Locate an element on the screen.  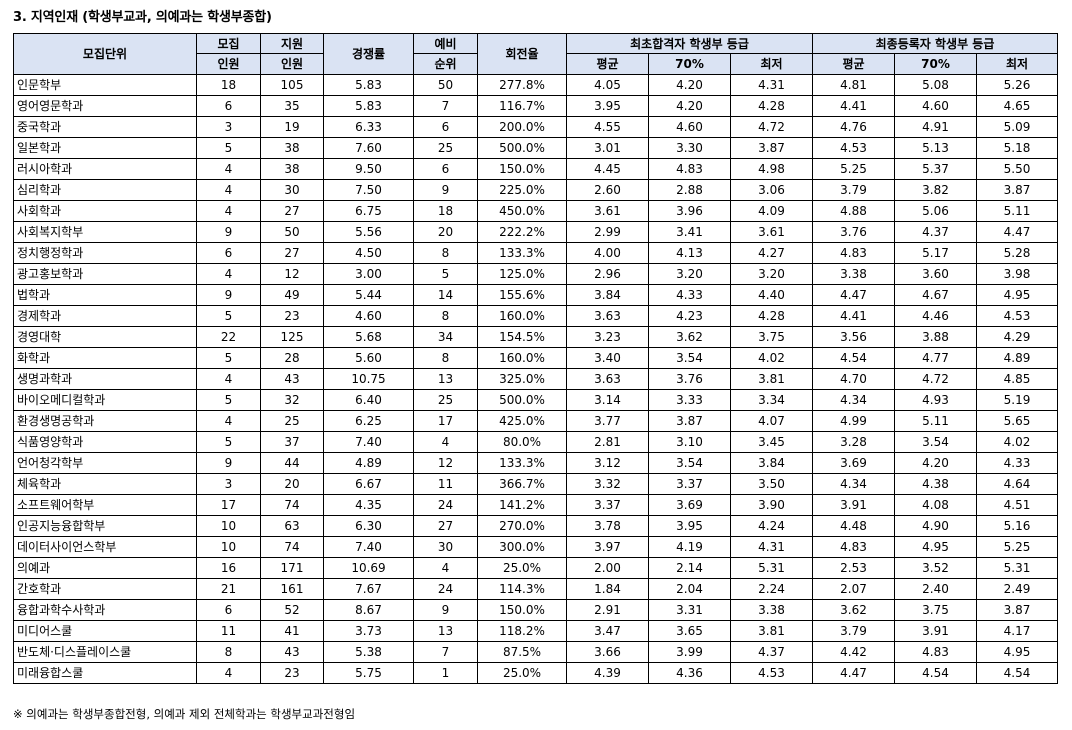
cell-initial-70: 3.76 is located at coordinates (689, 379).